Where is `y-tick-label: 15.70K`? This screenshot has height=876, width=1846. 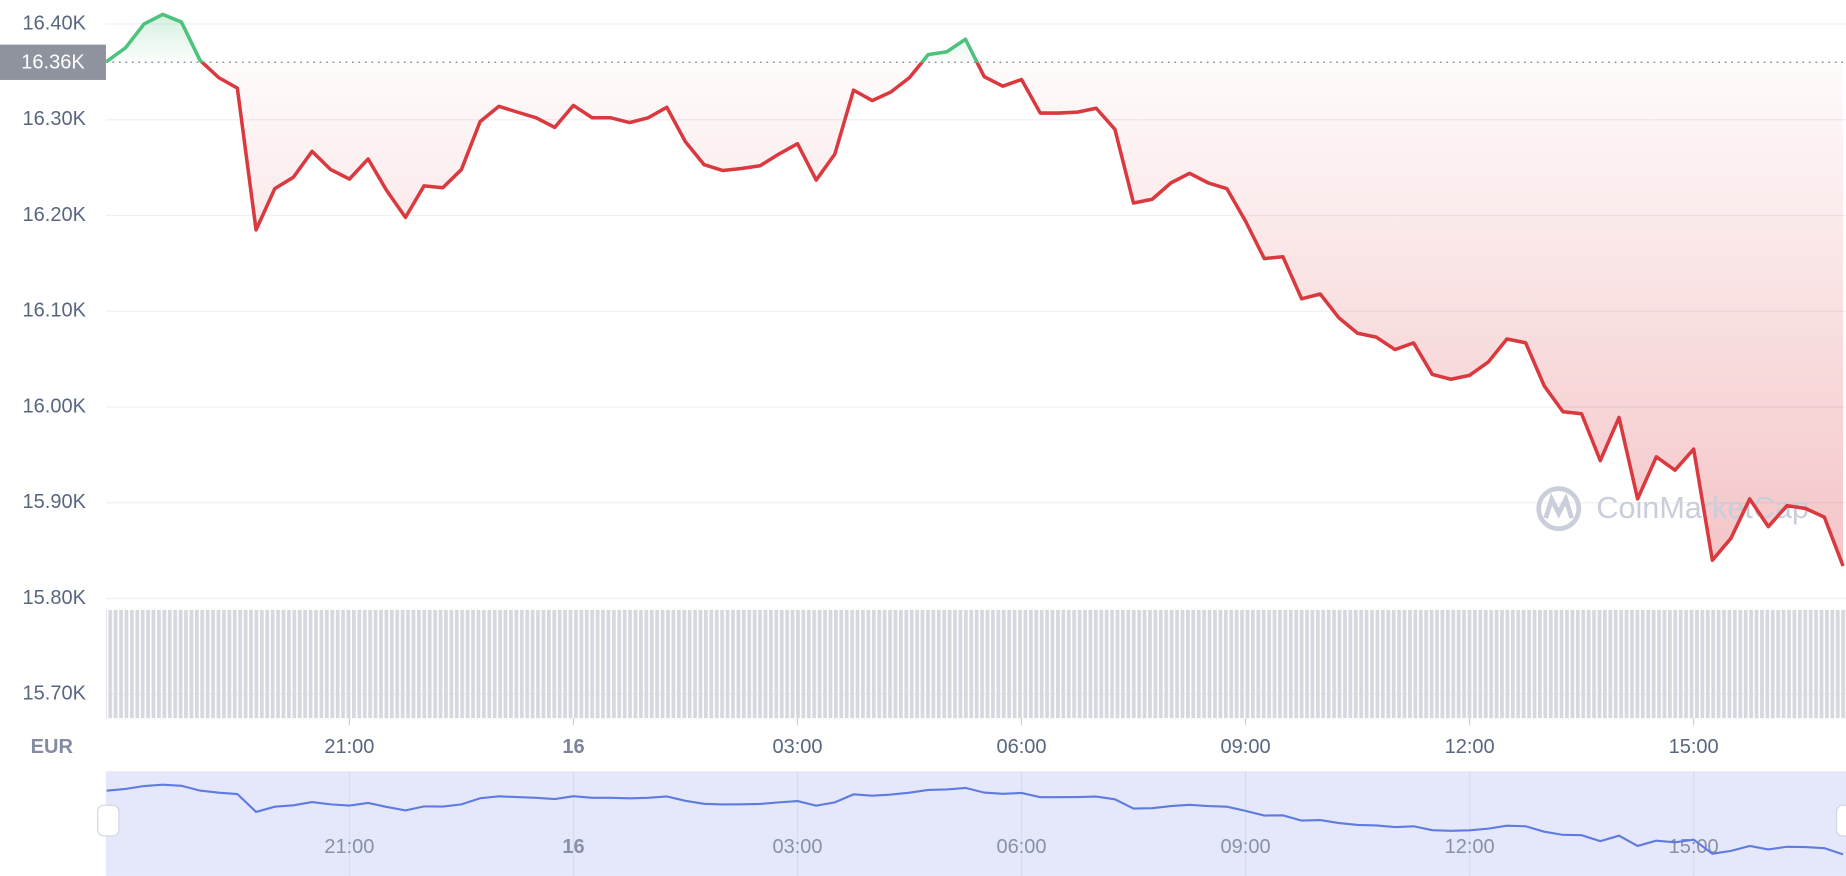 y-tick-label: 15.70K is located at coordinates (55, 694).